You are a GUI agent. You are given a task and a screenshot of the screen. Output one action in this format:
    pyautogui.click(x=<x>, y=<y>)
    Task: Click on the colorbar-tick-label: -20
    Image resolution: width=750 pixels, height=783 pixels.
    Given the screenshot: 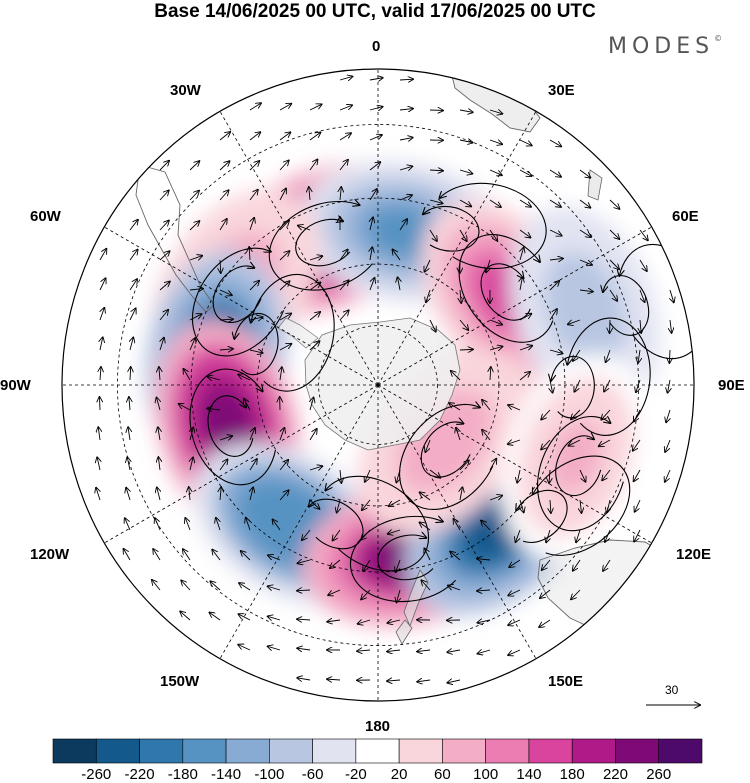 What is the action you would take?
    pyautogui.click(x=356, y=774)
    